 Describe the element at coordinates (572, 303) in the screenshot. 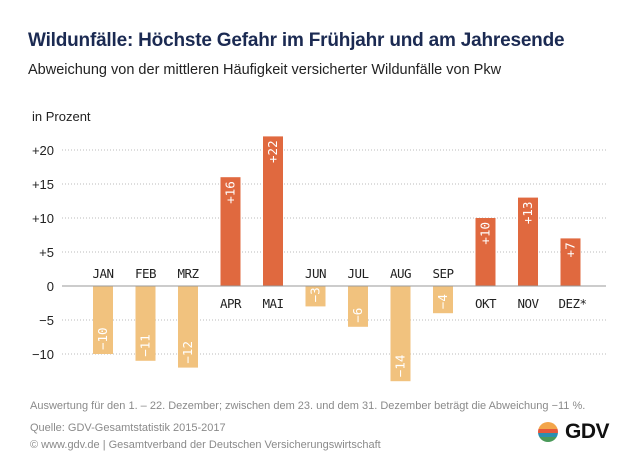

I see `category-label: DEZ*` at that location.